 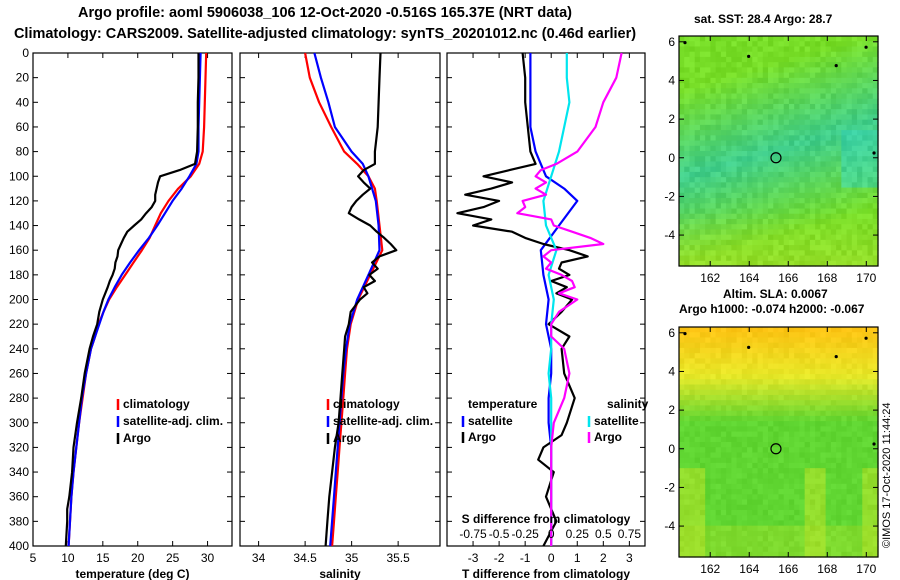 I want to click on depth-tick-label: 380, so click(x=19, y=521).